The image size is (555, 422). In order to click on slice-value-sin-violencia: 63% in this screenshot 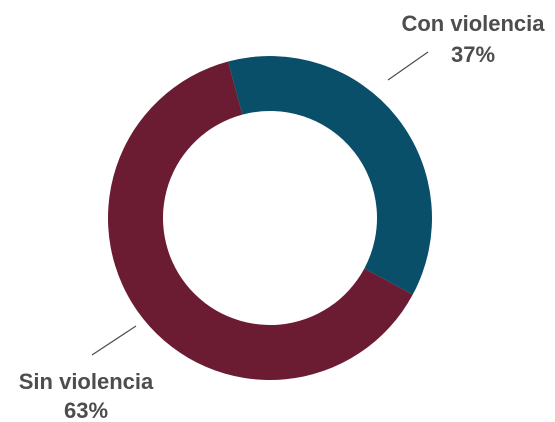, I will do `click(86, 410)`.